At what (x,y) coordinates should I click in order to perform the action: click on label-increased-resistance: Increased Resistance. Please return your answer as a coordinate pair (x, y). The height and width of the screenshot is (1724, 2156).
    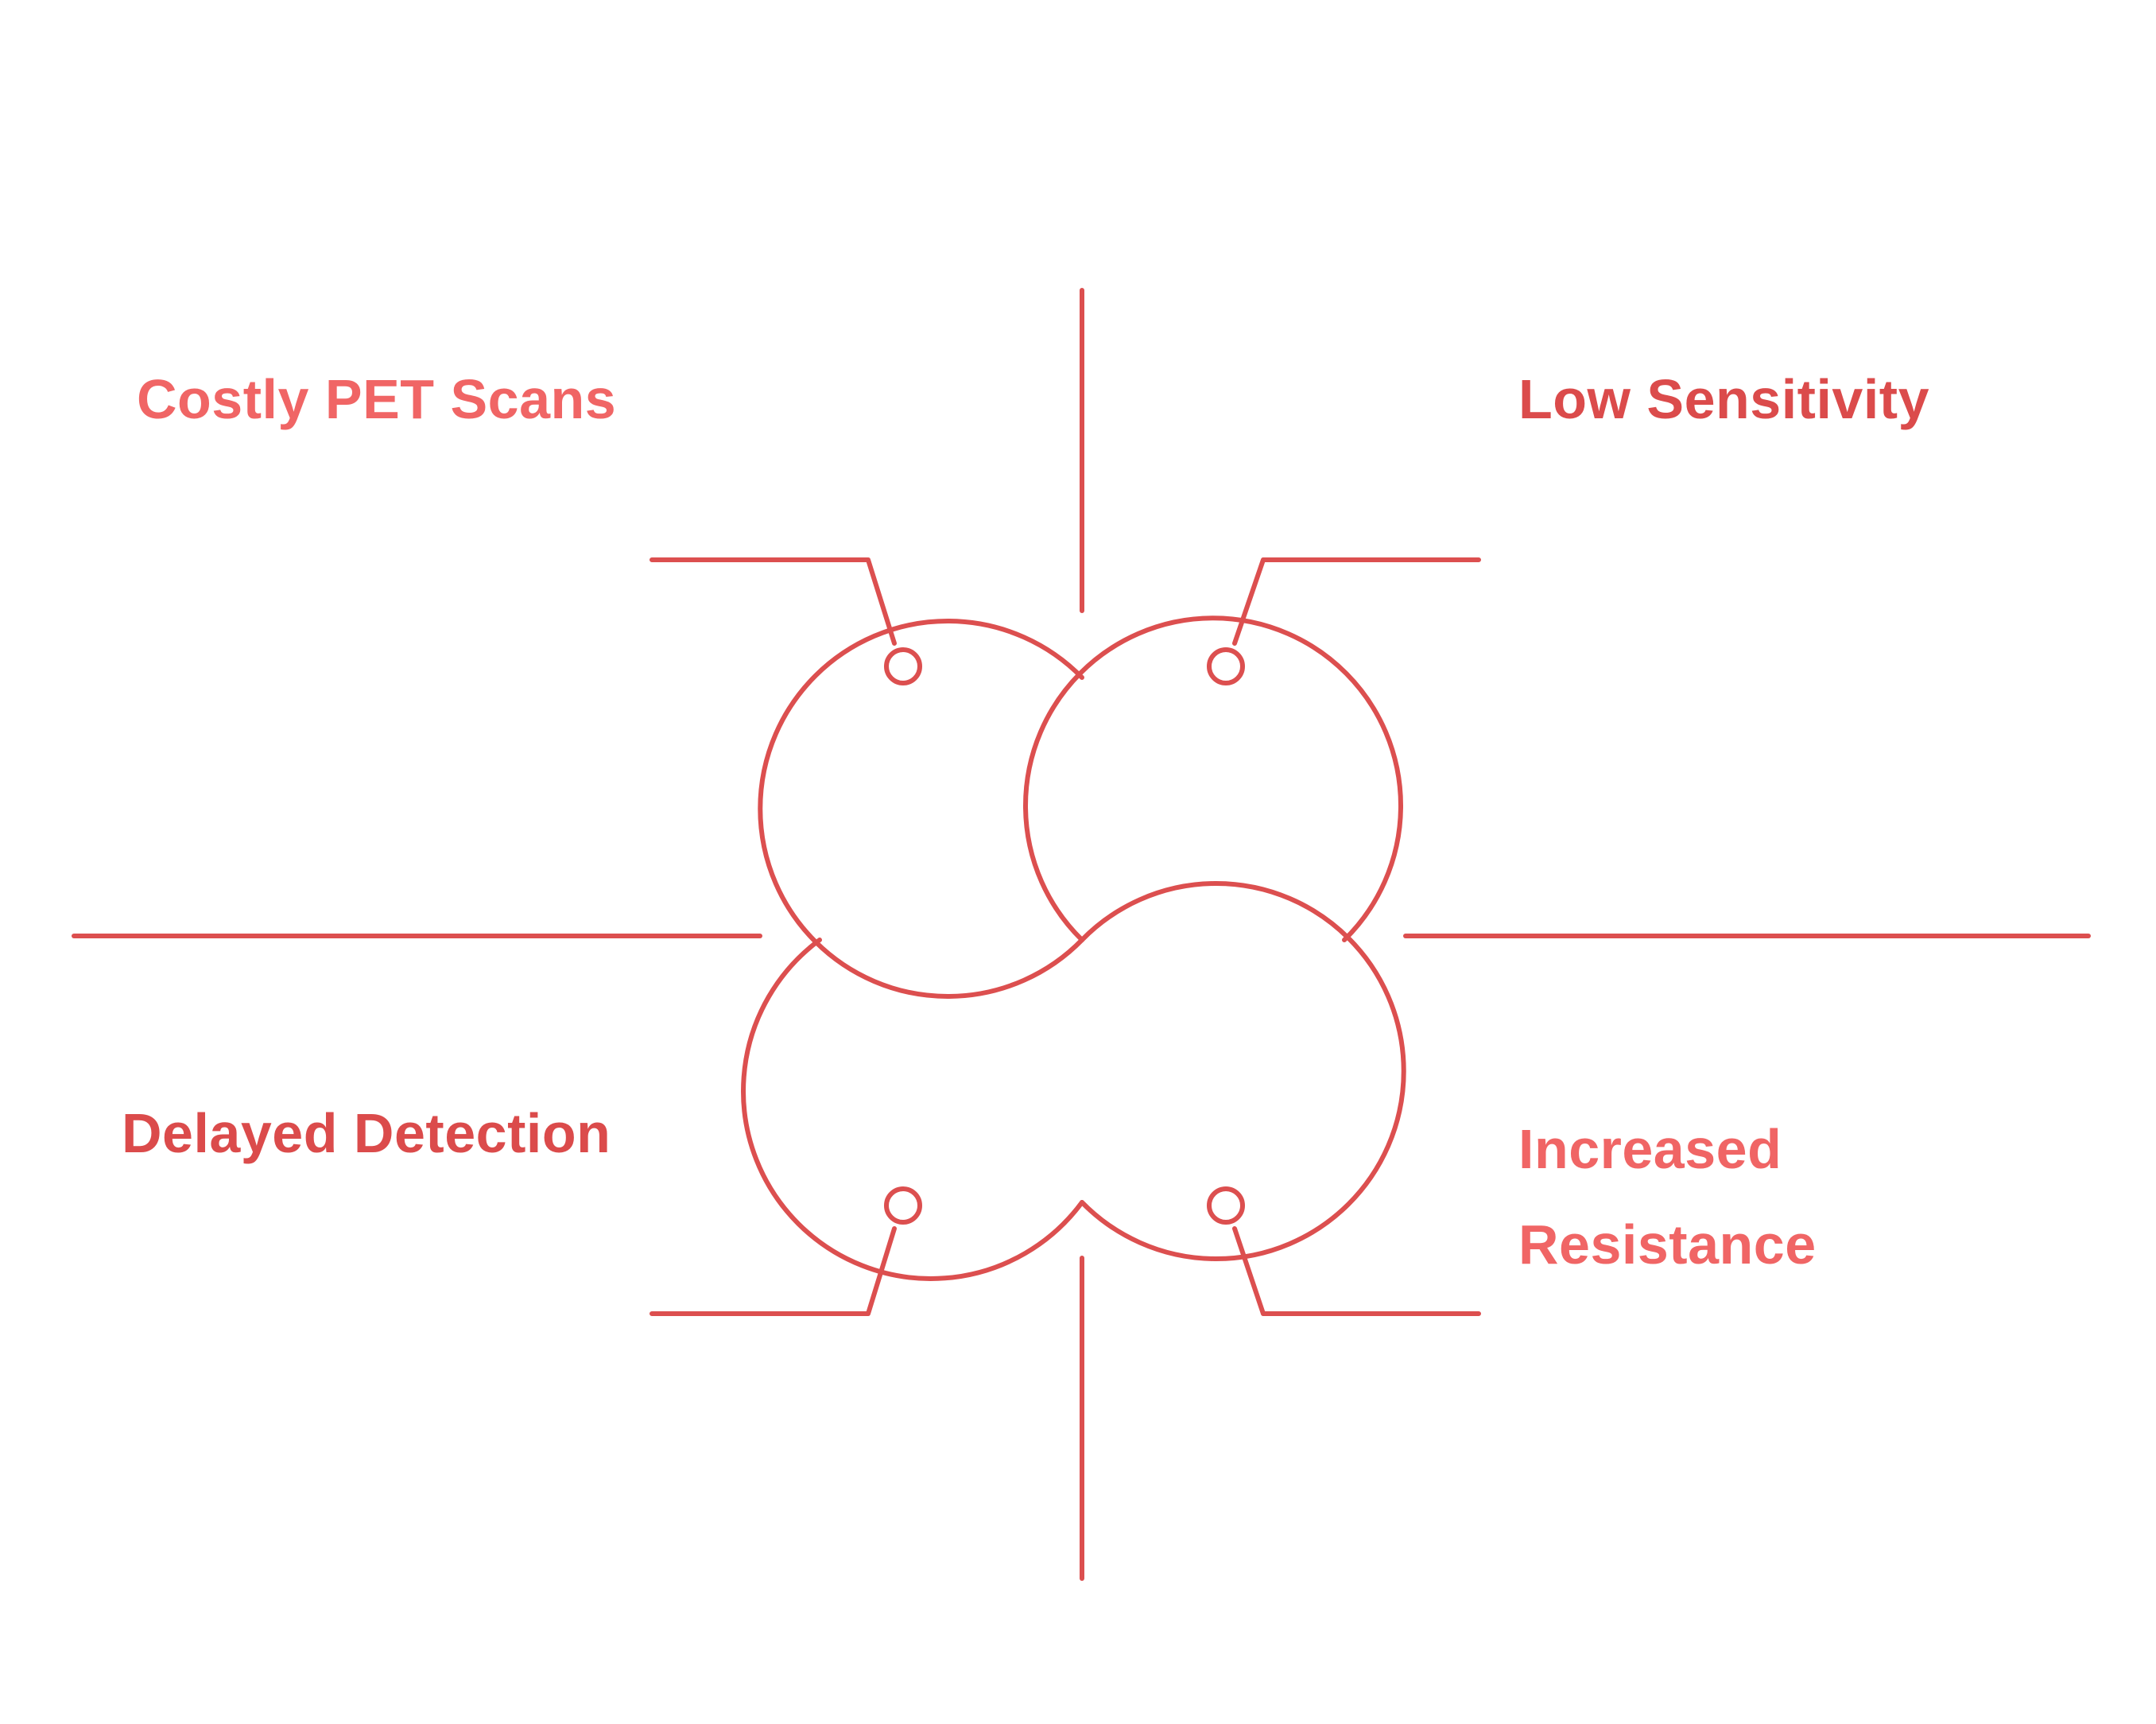
    Looking at the image, I should click on (1667, 1196).